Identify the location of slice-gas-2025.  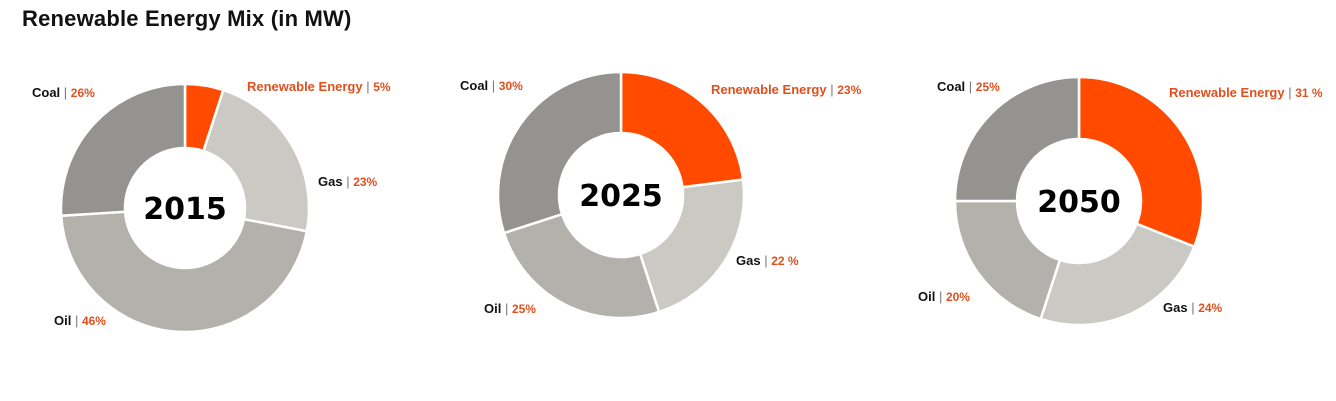
(692, 246).